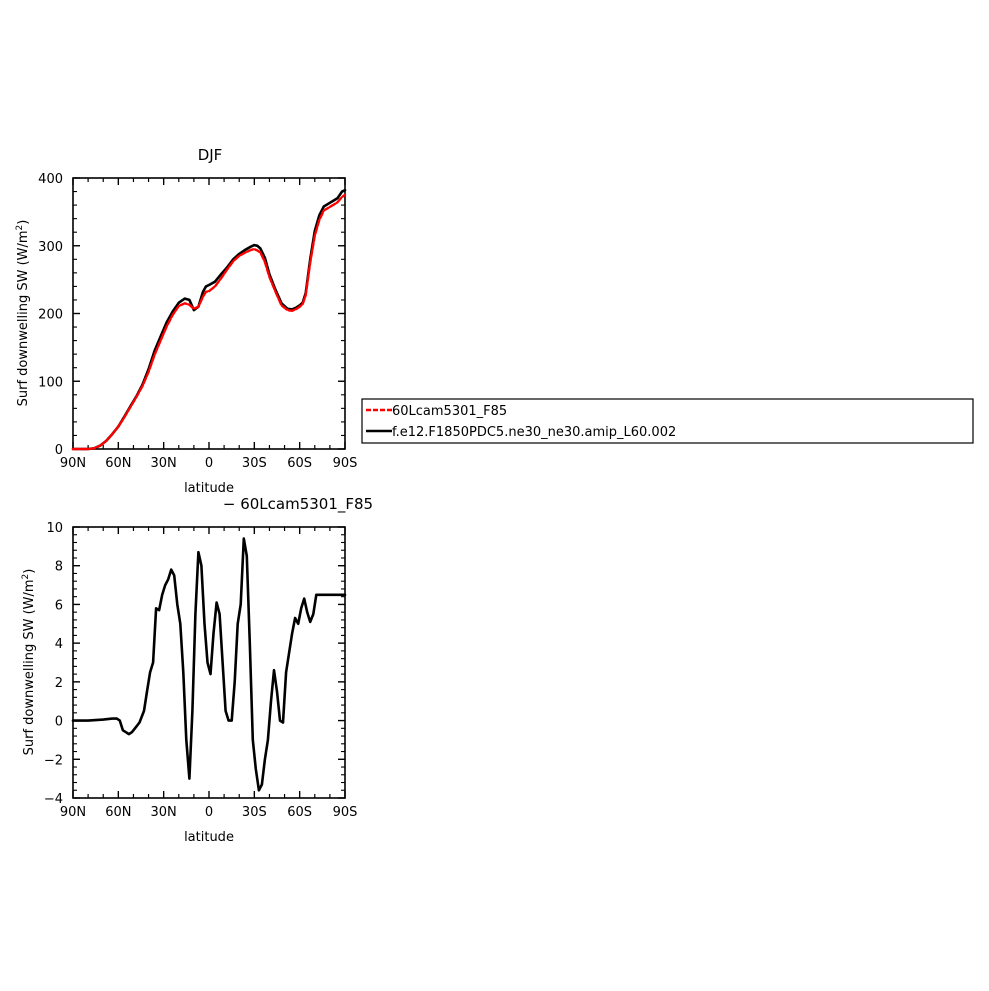  What do you see at coordinates (59, 722) in the screenshot?
I see `bottom-ytick-label: 0` at bounding box center [59, 722].